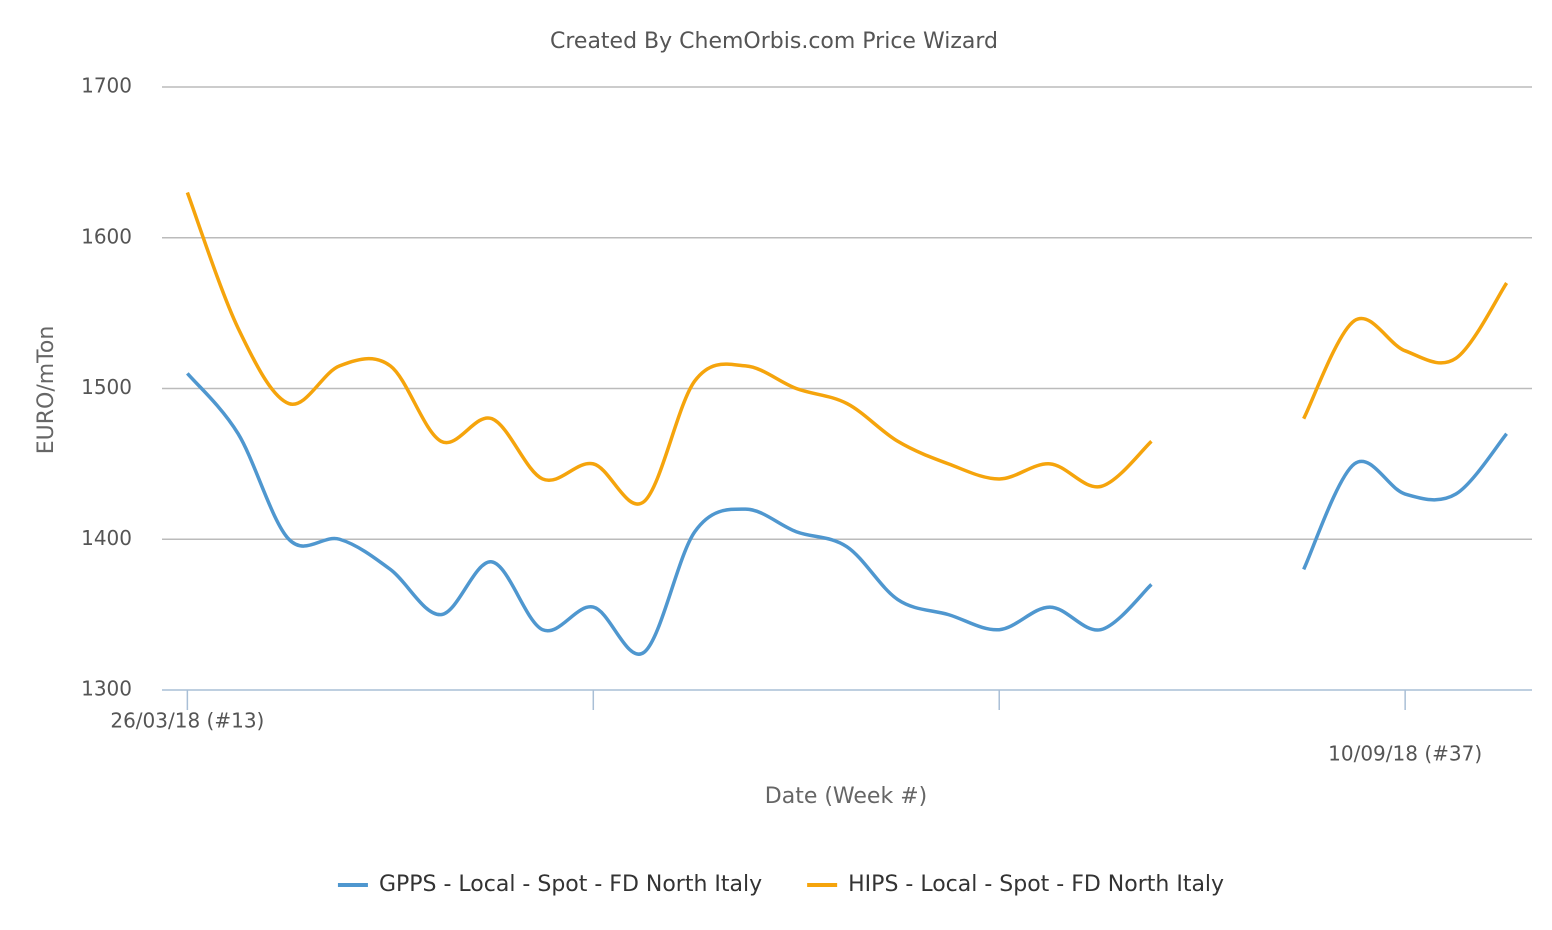 Image resolution: width=1552 pixels, height=930 pixels. I want to click on y-tick-label: 1500, so click(106, 387).